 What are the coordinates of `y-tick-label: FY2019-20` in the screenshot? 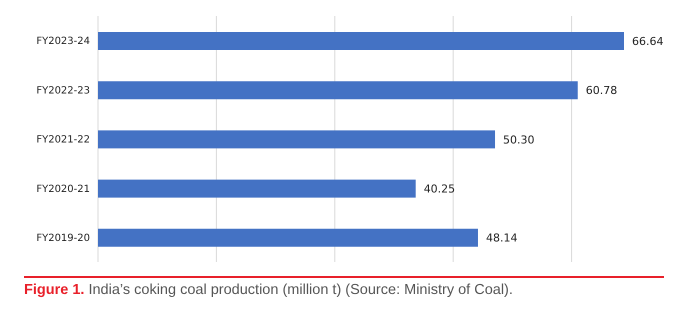 It's located at (63, 238).